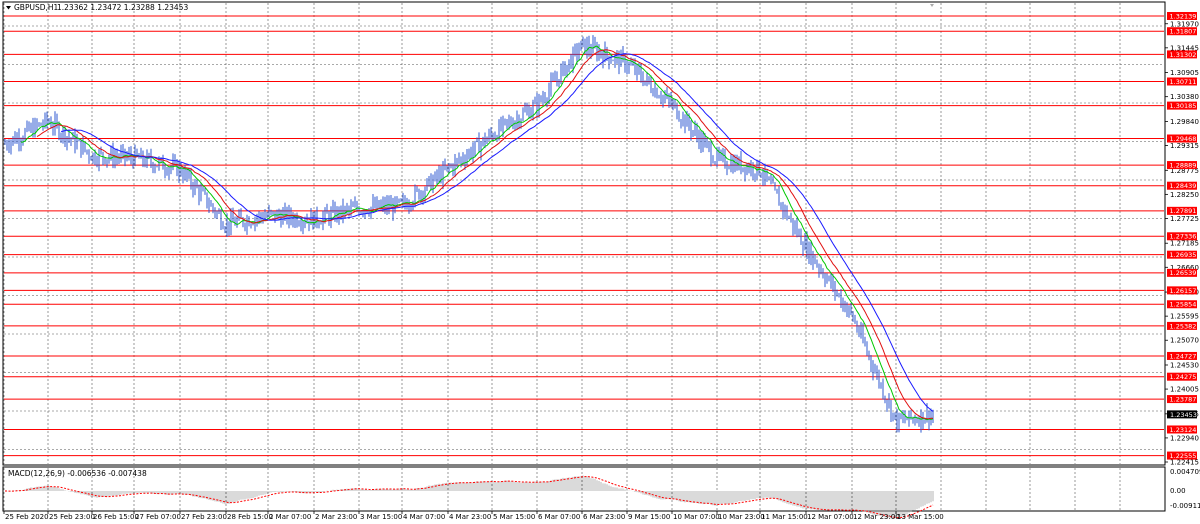  I want to click on price-level-value: 1.23787, so click(1183, 399).